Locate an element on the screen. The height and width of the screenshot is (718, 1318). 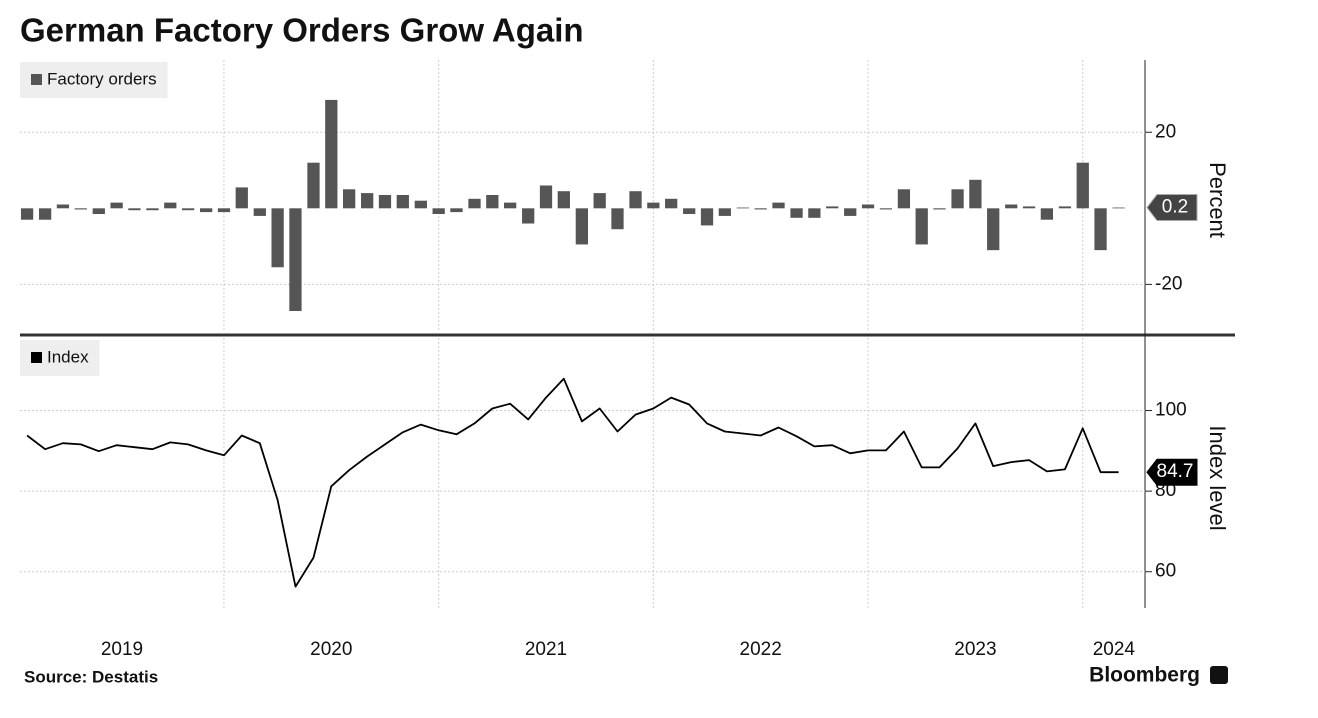
y-tick-label: 20 is located at coordinates (1165, 131).